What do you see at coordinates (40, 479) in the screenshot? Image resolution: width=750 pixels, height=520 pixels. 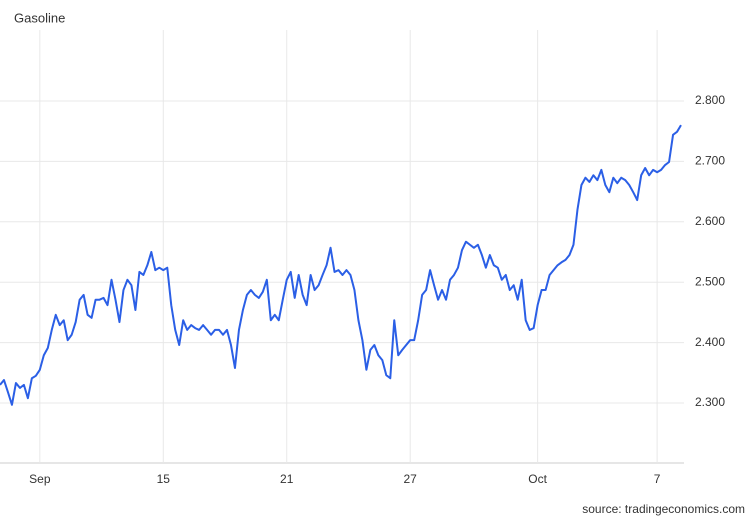 I see `x-tick-label: Sep` at bounding box center [40, 479].